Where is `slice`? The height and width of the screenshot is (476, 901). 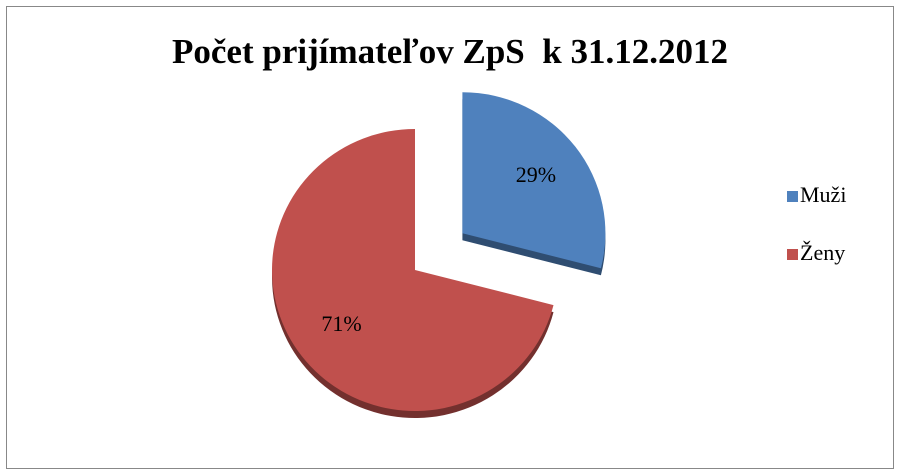
slice is located at coordinates (534, 180).